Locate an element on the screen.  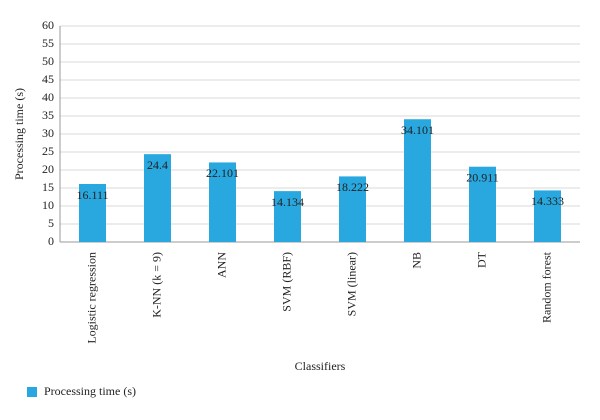
x-tick-label: ANN is located at coordinates (221, 265).